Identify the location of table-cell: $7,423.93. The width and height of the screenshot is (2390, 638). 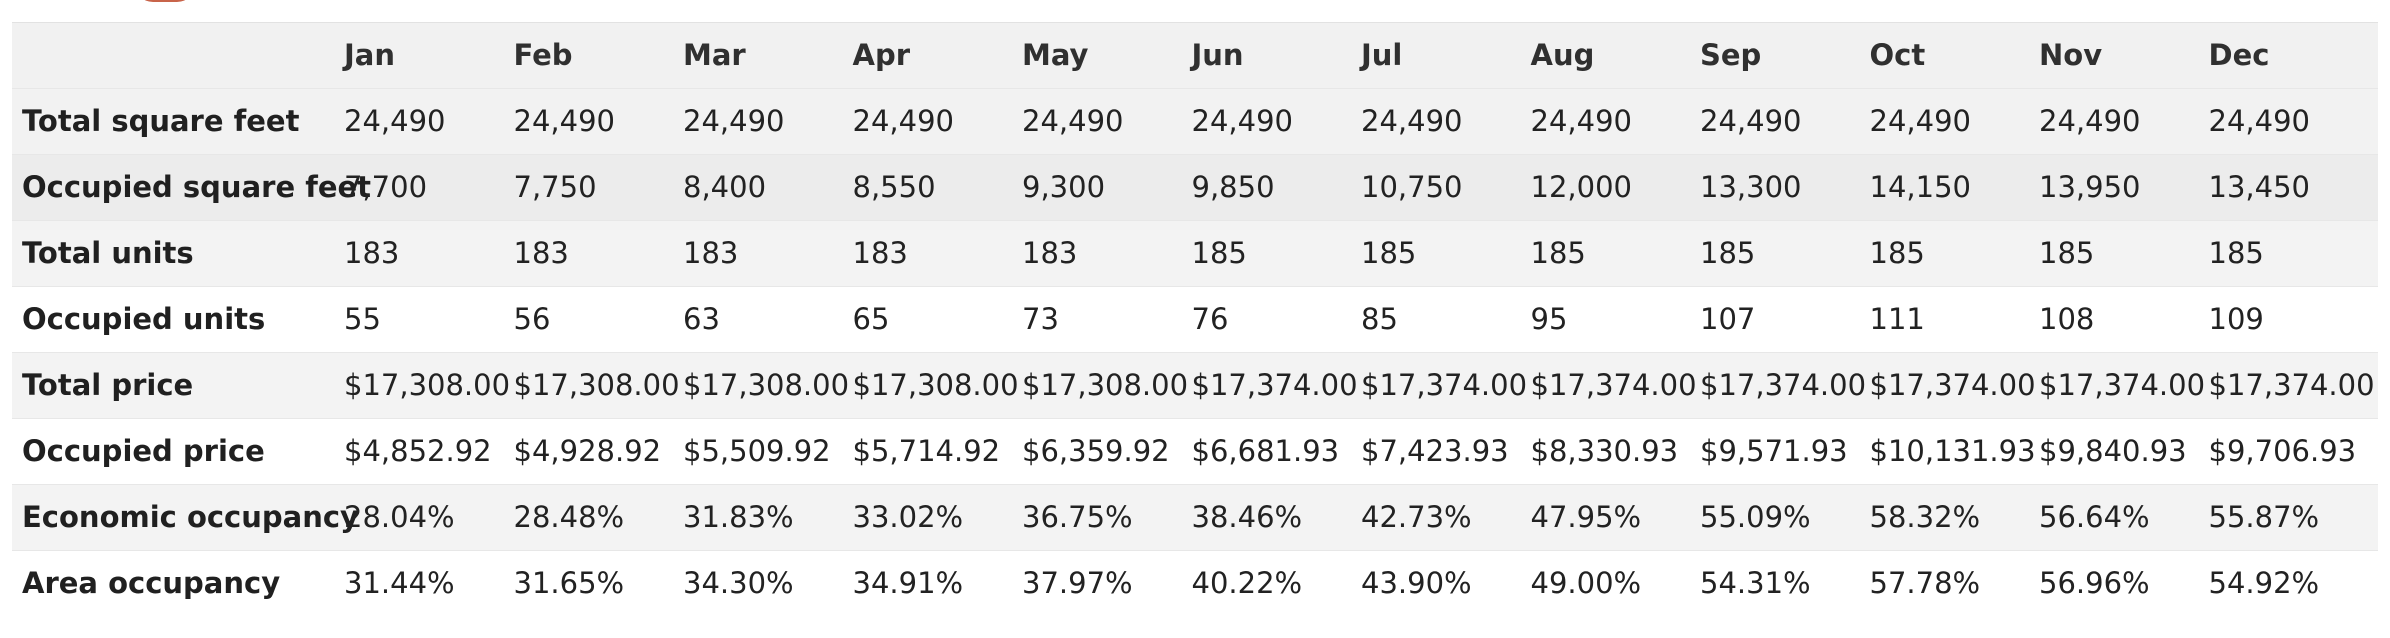
(1446, 451).